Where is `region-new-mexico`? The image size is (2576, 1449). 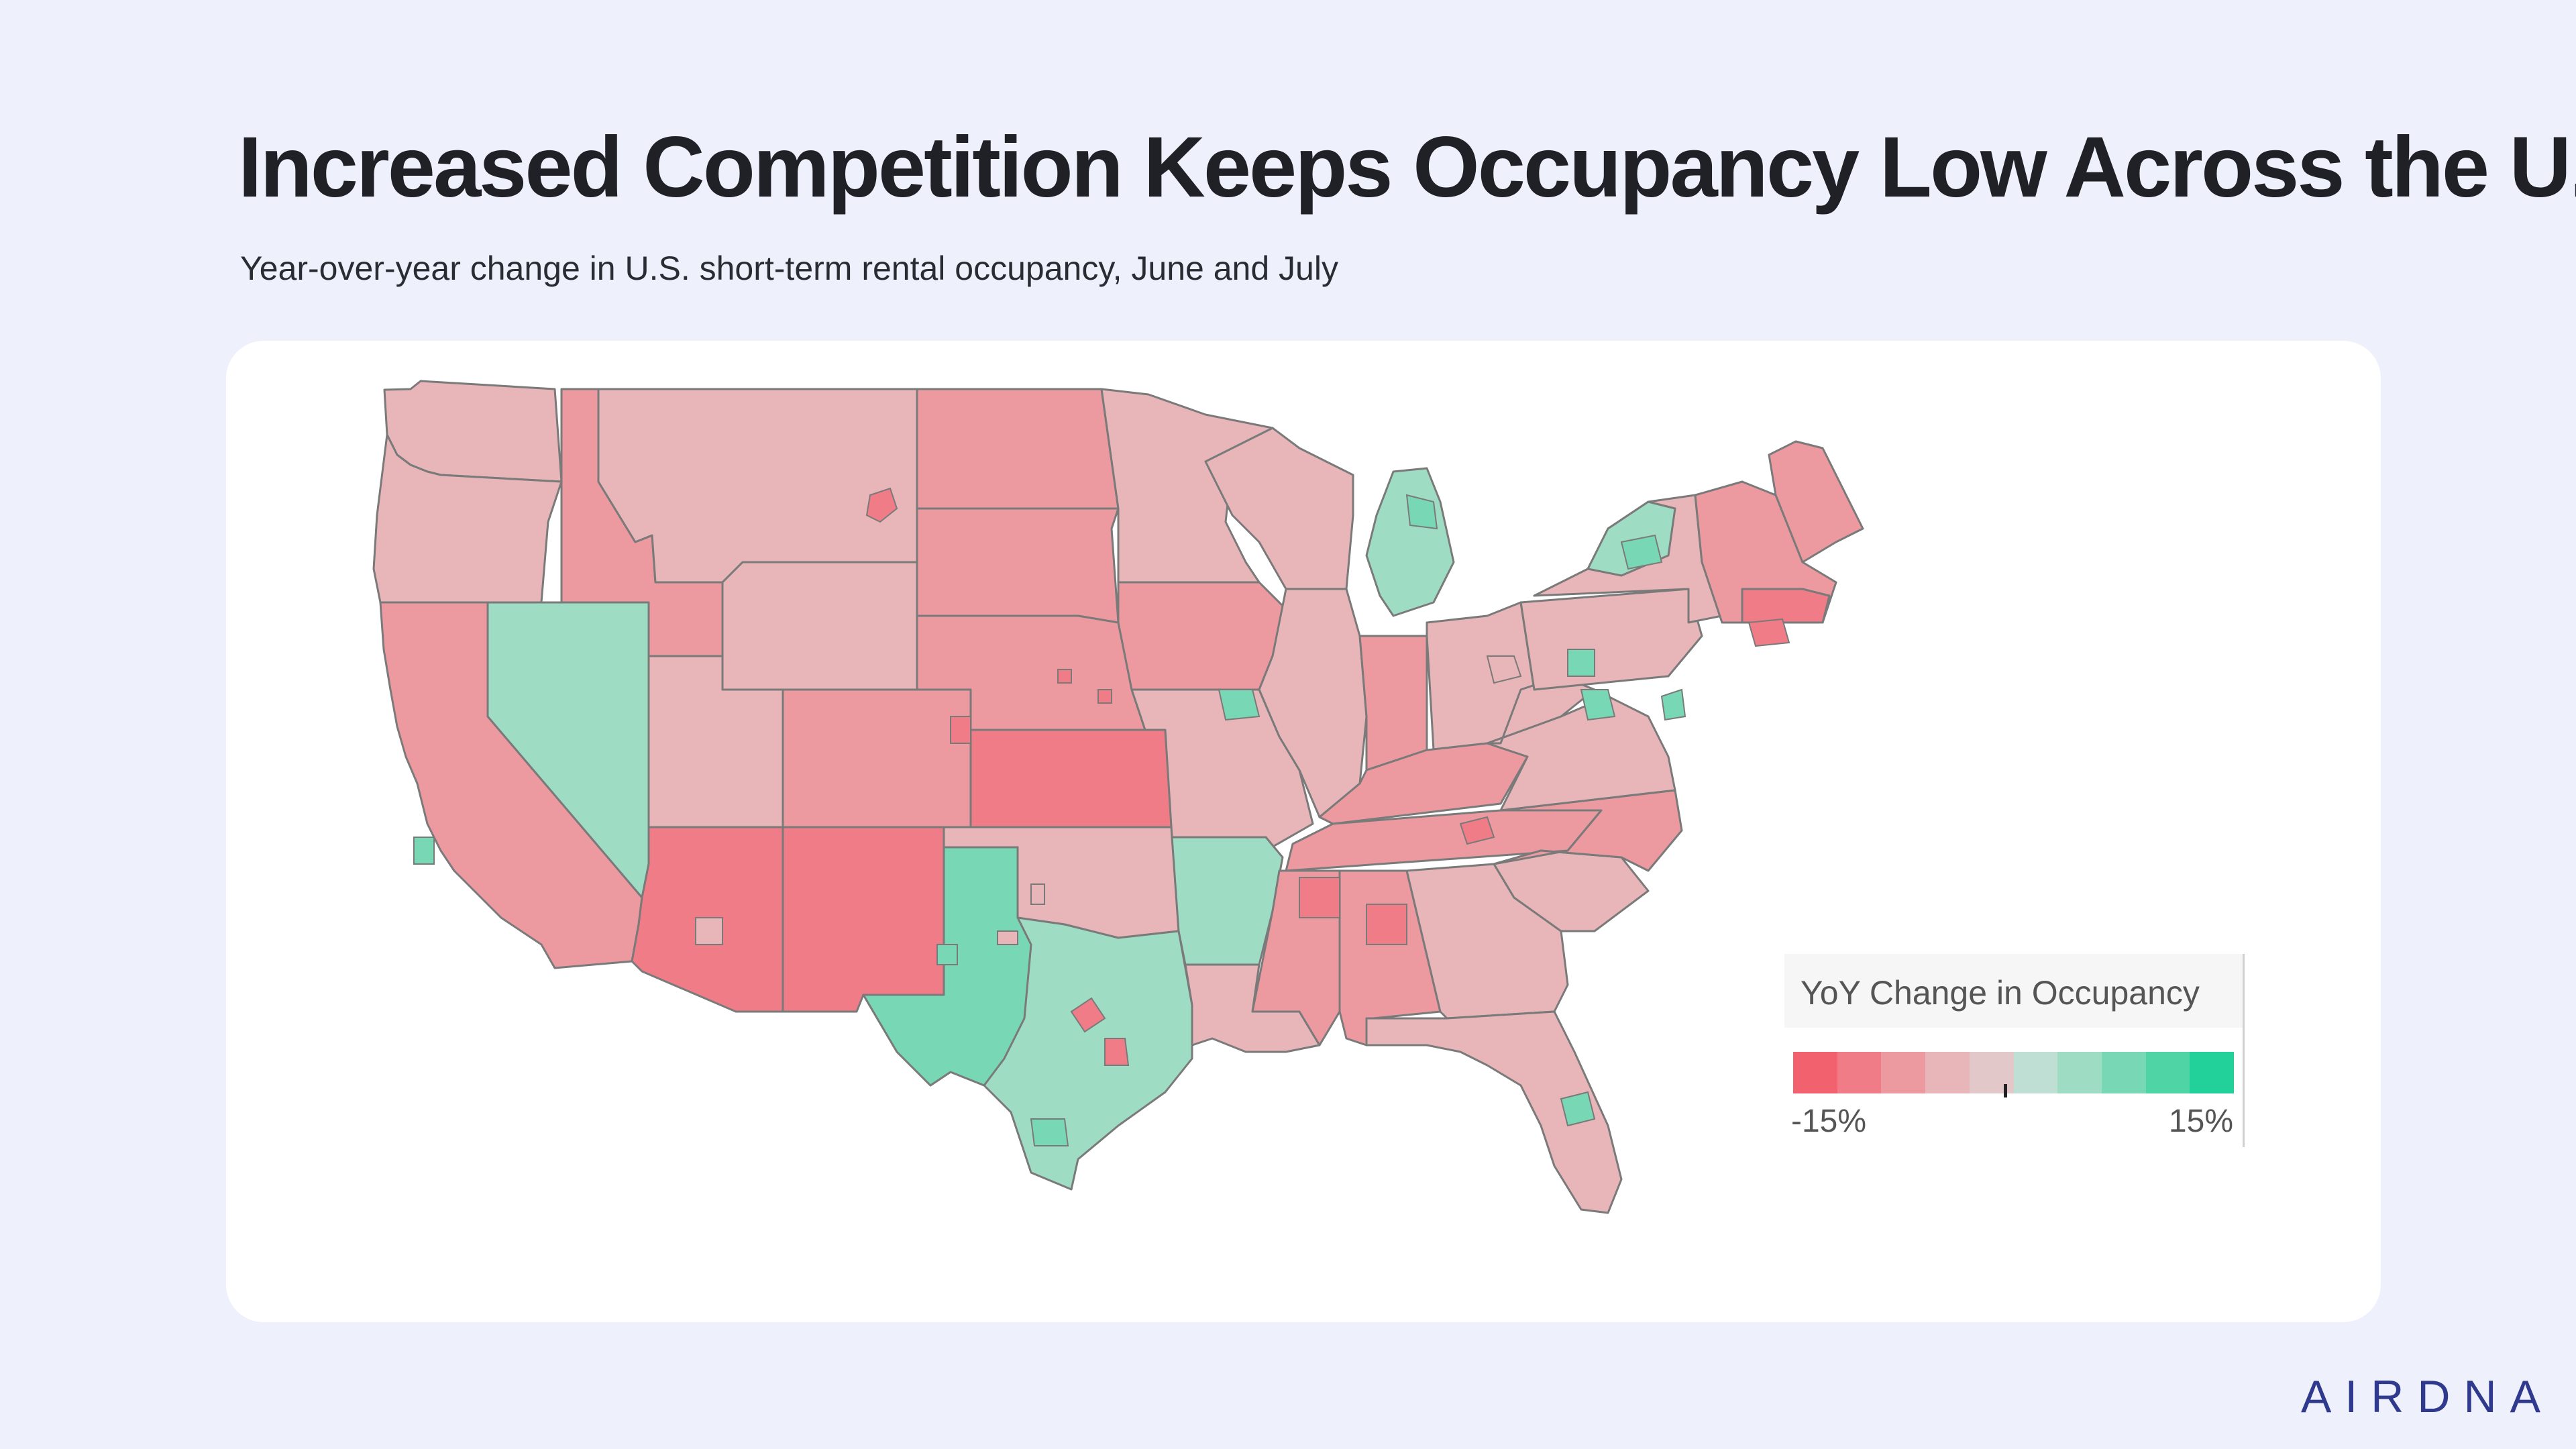 region-new-mexico is located at coordinates (863, 919).